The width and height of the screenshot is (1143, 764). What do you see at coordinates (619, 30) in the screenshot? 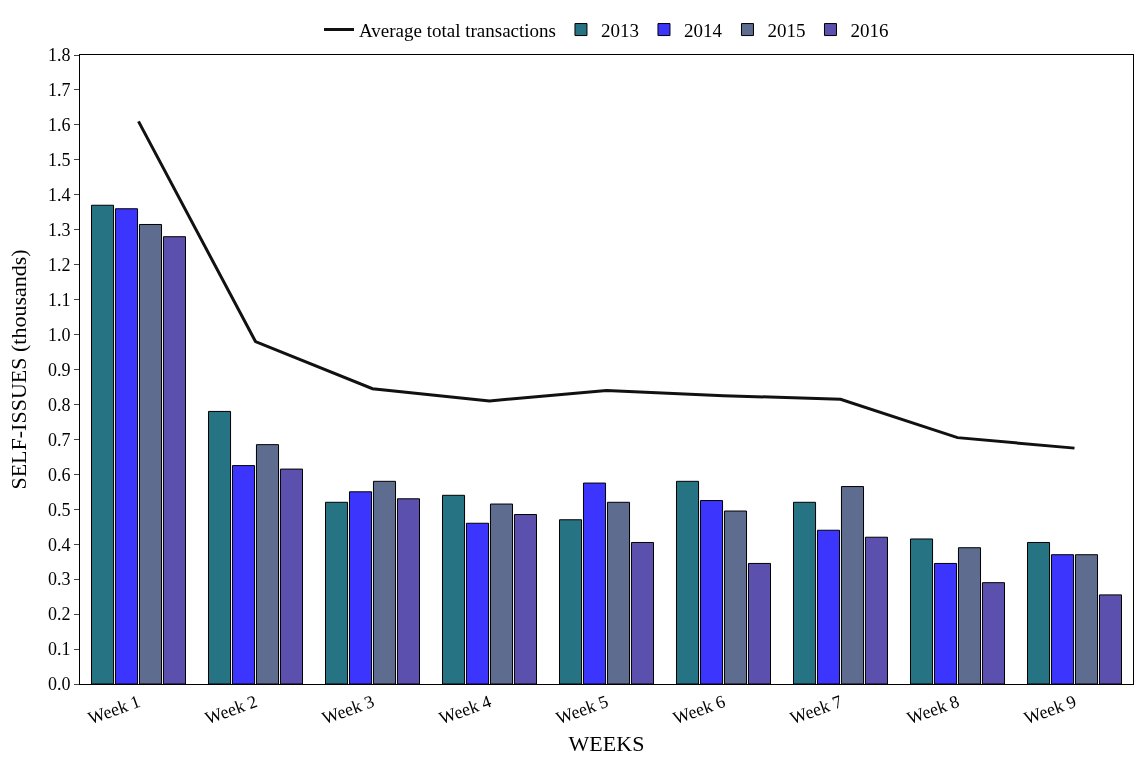
I see `legend-label: 2013` at bounding box center [619, 30].